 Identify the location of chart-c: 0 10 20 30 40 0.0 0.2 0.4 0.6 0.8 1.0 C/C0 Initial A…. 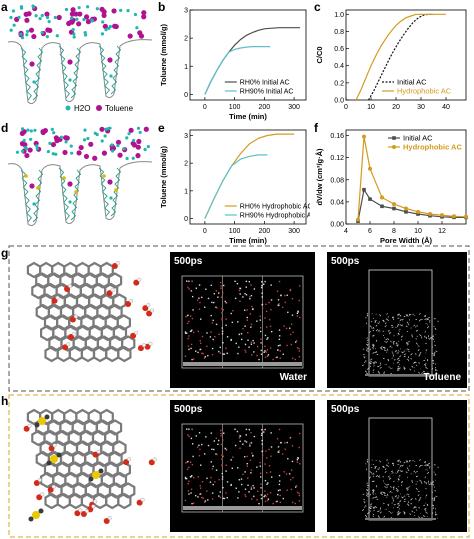
(391, 60).